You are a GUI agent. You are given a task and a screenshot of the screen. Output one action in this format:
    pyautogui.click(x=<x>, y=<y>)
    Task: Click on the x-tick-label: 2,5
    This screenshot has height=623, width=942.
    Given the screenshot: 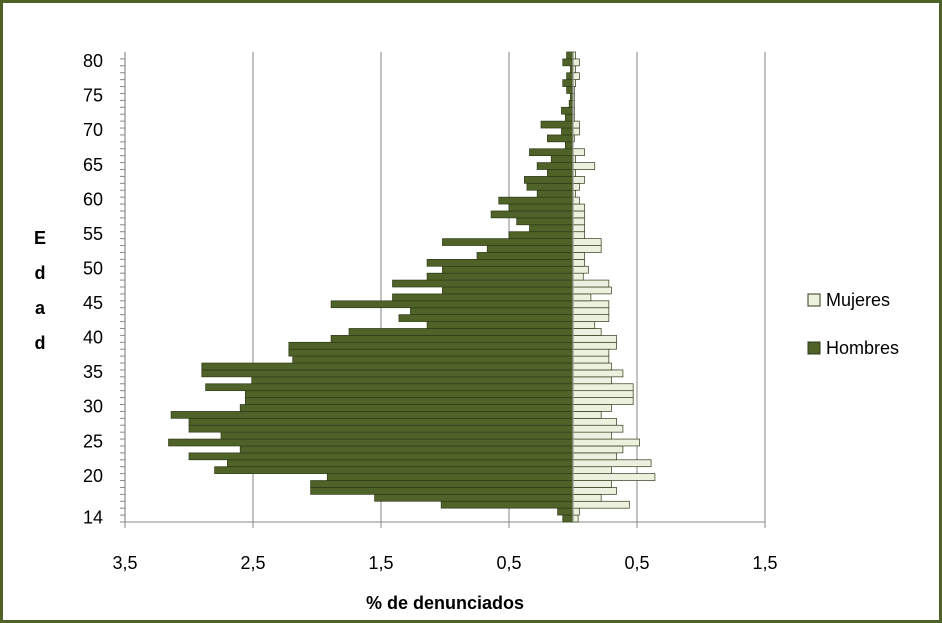 What is the action you would take?
    pyautogui.click(x=252, y=563)
    